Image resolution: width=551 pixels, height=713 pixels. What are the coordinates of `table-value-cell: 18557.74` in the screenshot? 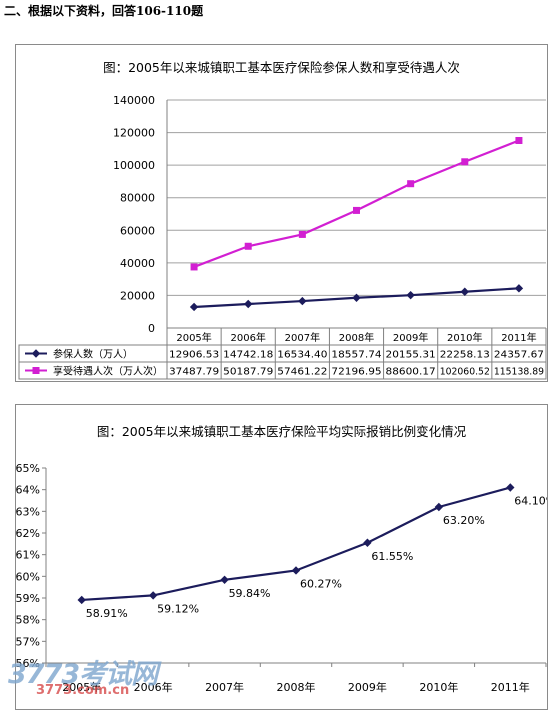 It's located at (356, 355).